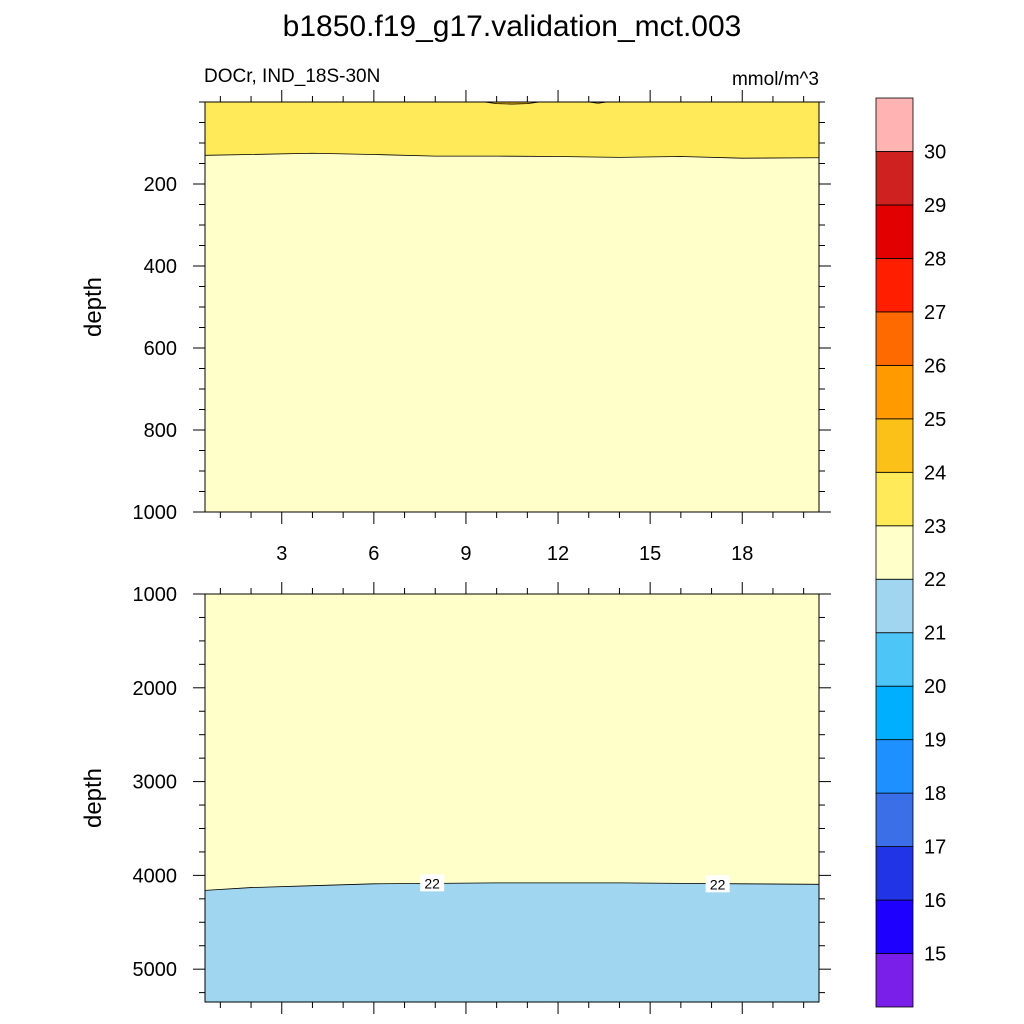 The image size is (1024, 1024). I want to click on x-tick-label: 12, so click(558, 554).